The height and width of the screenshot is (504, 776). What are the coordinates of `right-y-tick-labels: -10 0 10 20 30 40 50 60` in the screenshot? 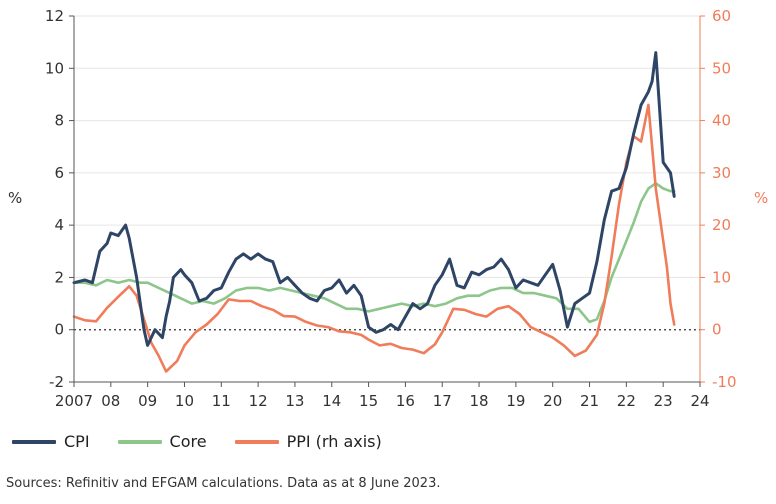 It's located at (724, 199).